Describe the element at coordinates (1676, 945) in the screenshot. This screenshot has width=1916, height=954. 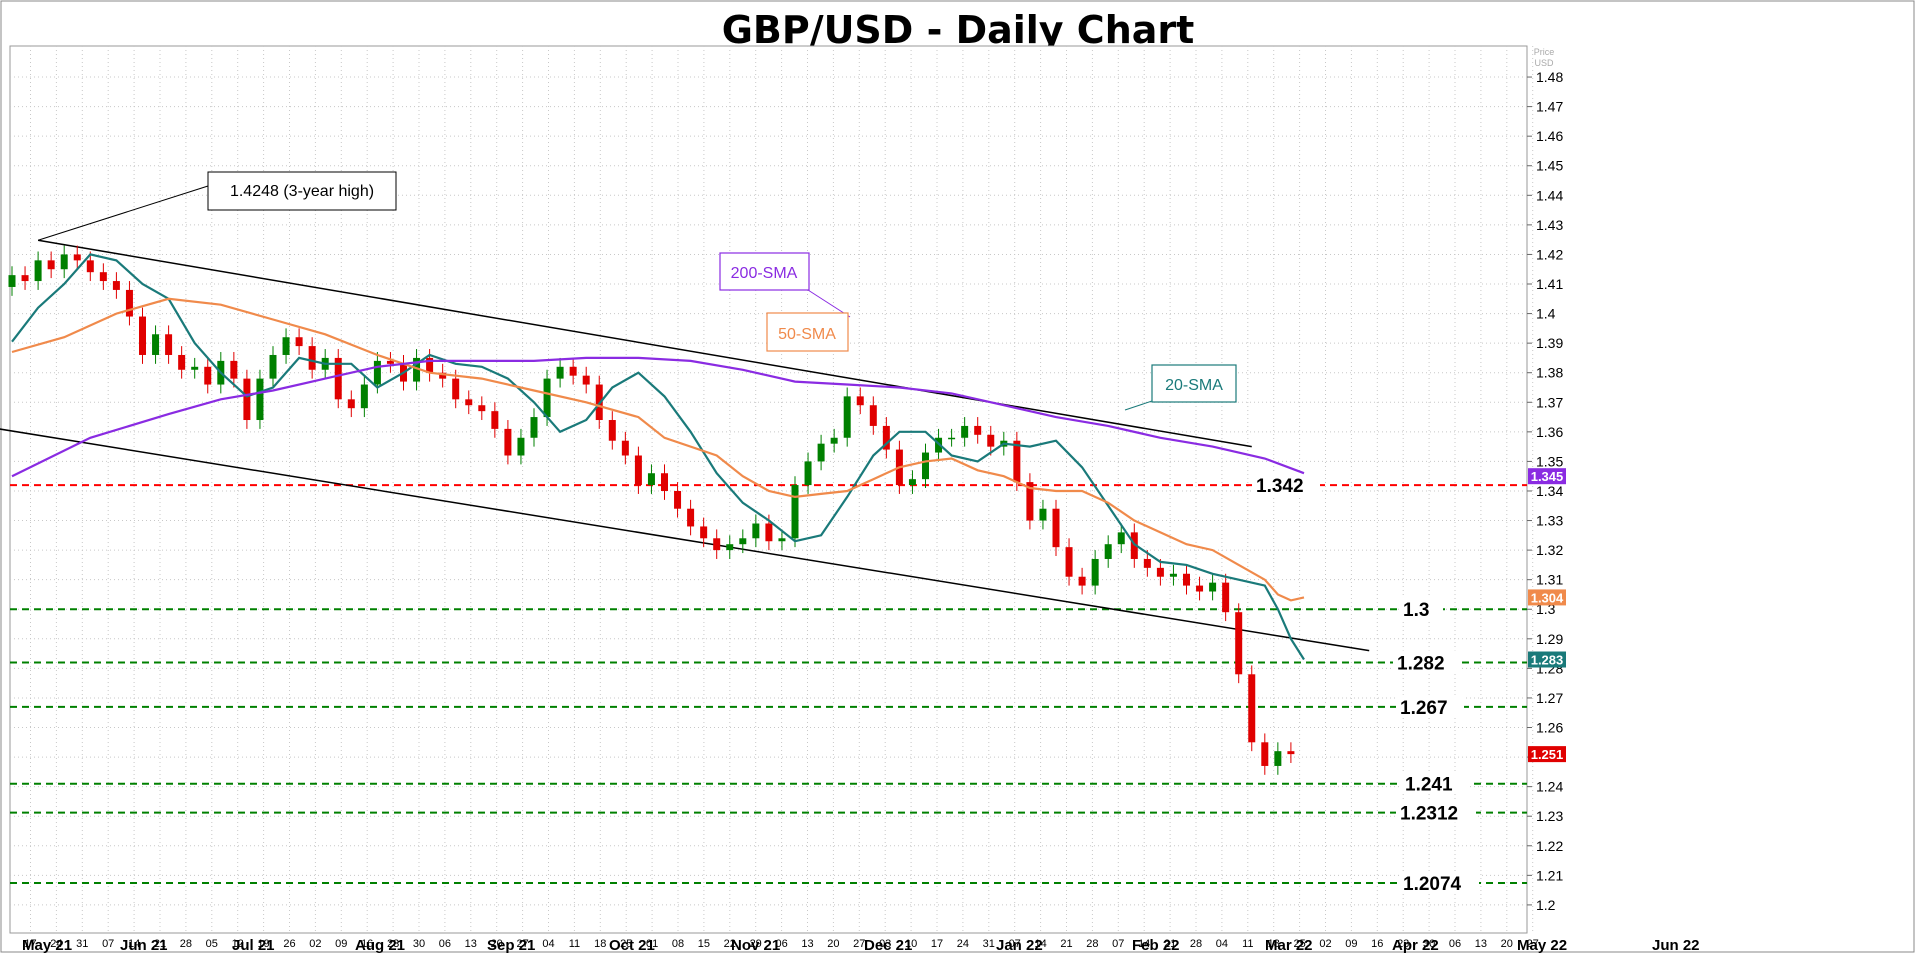
I see `x-month-label: Jun 22` at that location.